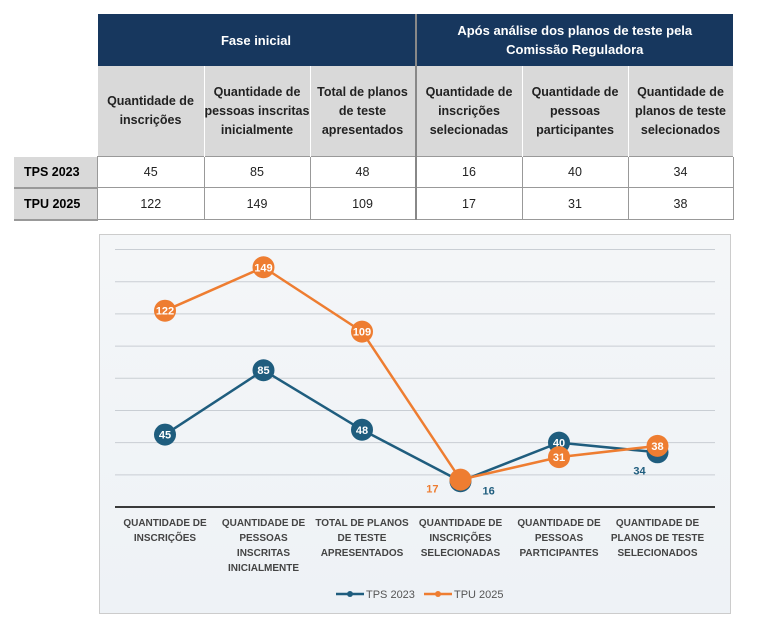 This screenshot has height=628, width=768. Describe the element at coordinates (468, 203) in the screenshot. I see `cell: 17` at that location.